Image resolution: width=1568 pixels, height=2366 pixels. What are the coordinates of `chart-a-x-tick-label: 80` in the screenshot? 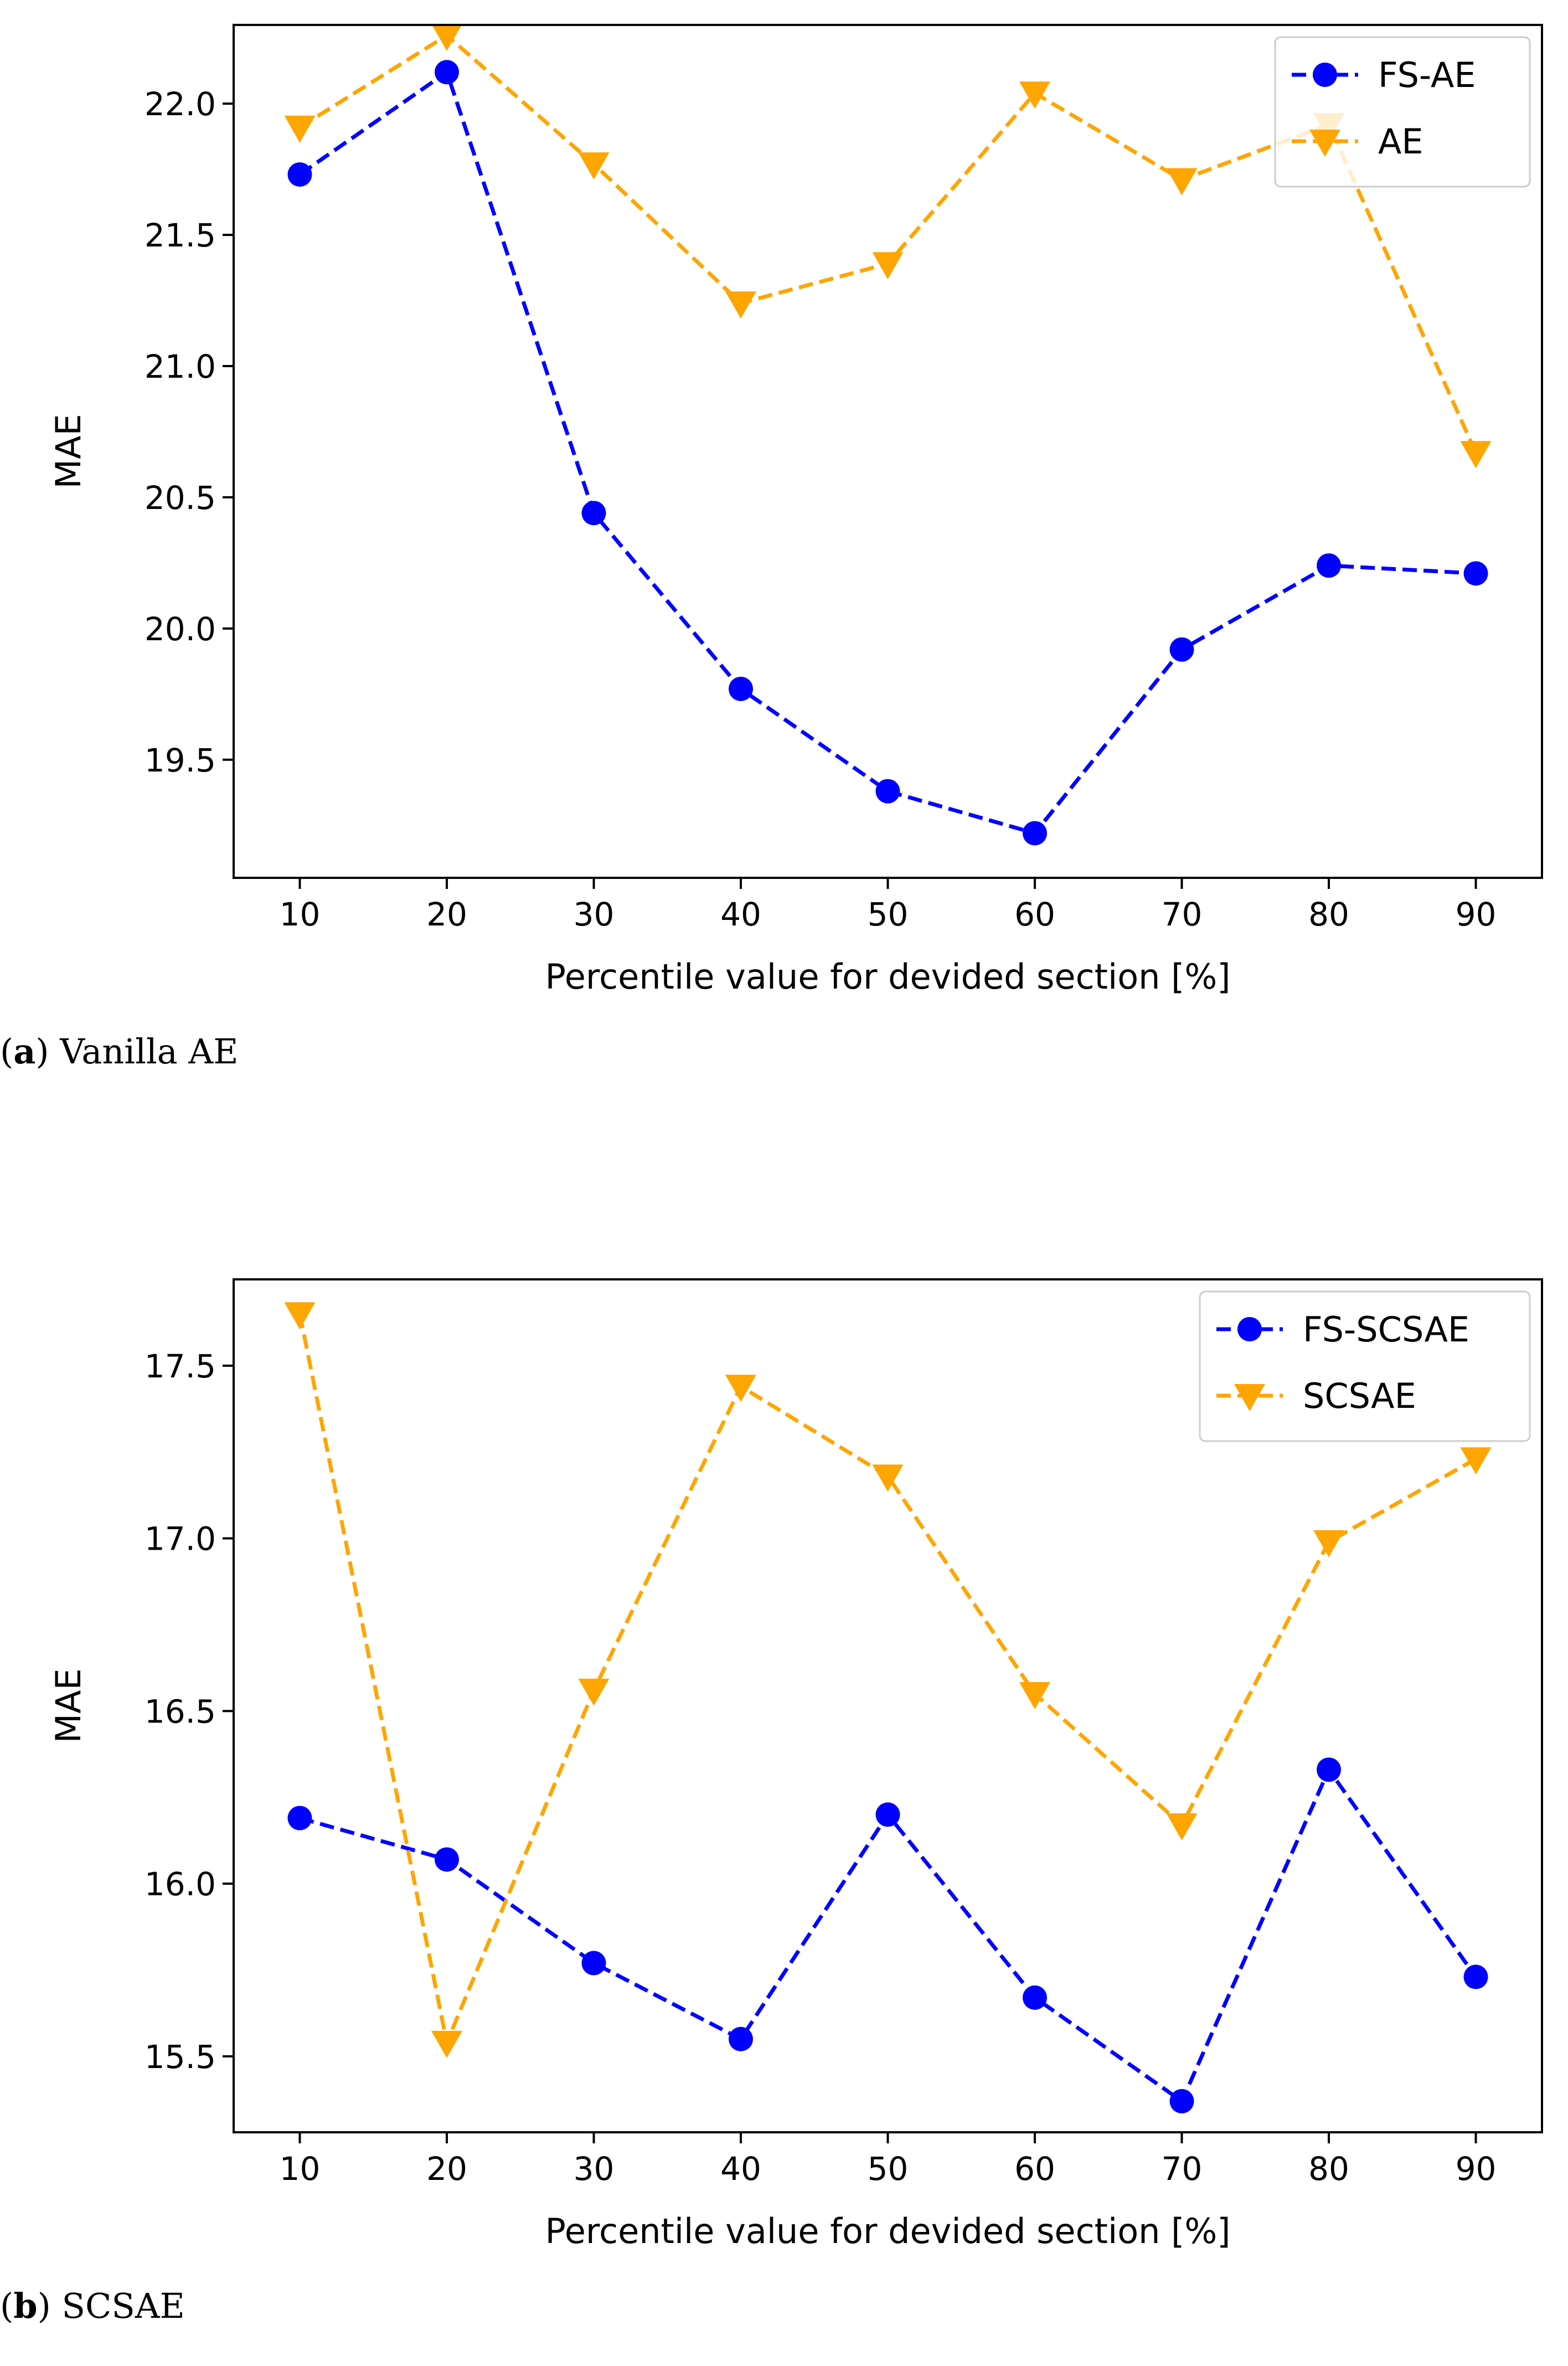 It's located at (1328, 915).